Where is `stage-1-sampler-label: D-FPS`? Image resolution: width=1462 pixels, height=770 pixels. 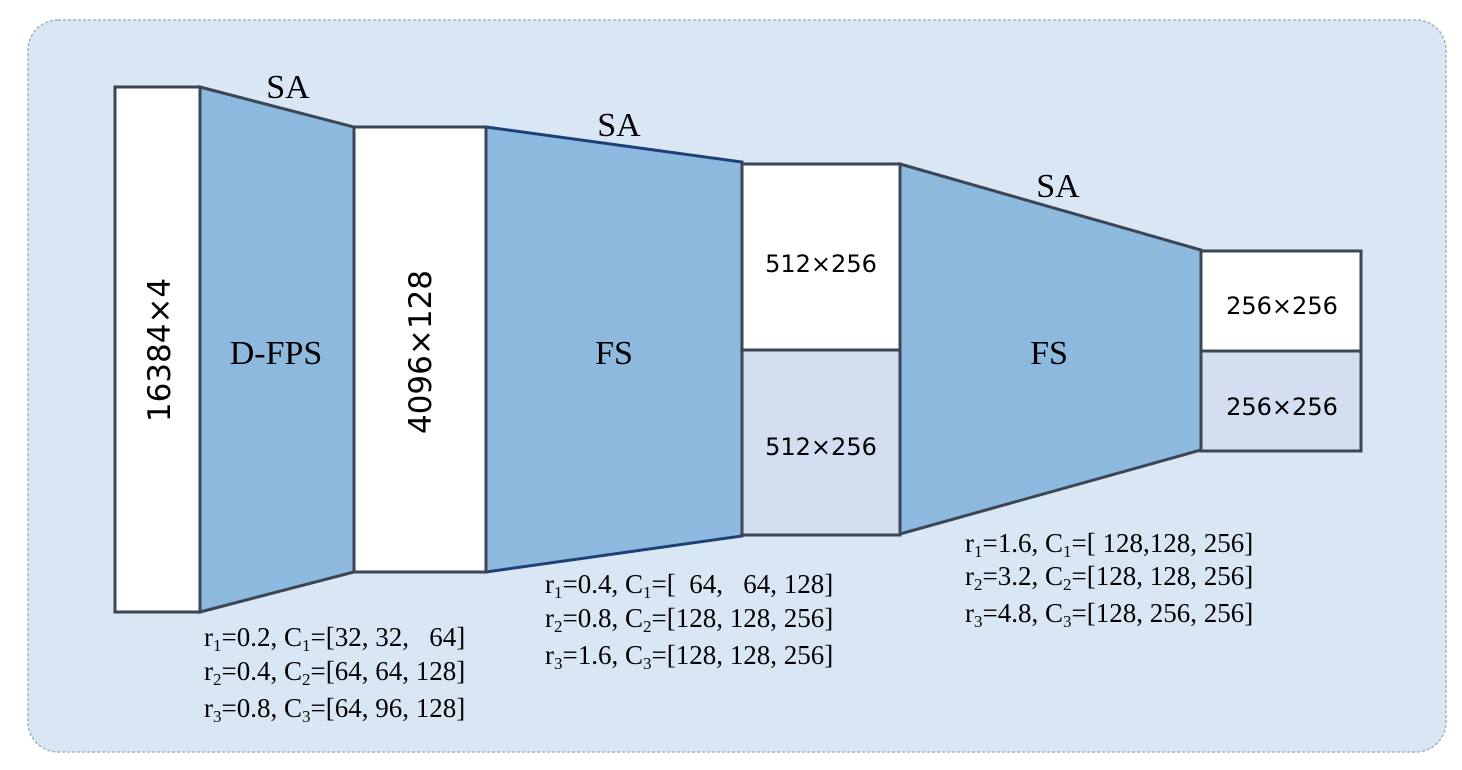
stage-1-sampler-label: D-FPS is located at coordinates (276, 353).